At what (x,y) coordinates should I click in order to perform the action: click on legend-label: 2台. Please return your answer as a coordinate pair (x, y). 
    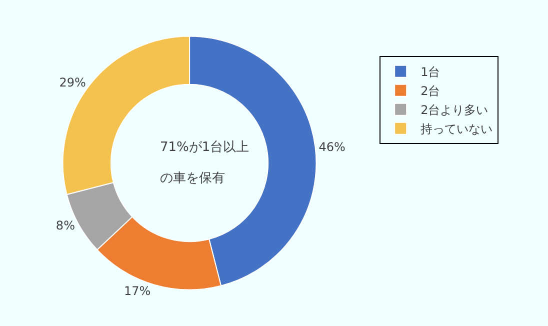
    Looking at the image, I should click on (430, 91).